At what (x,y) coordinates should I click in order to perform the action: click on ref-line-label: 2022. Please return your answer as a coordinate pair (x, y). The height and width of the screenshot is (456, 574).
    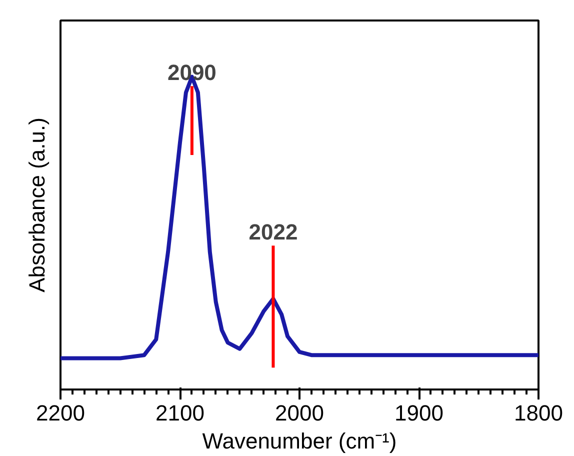
    Looking at the image, I should click on (273, 231).